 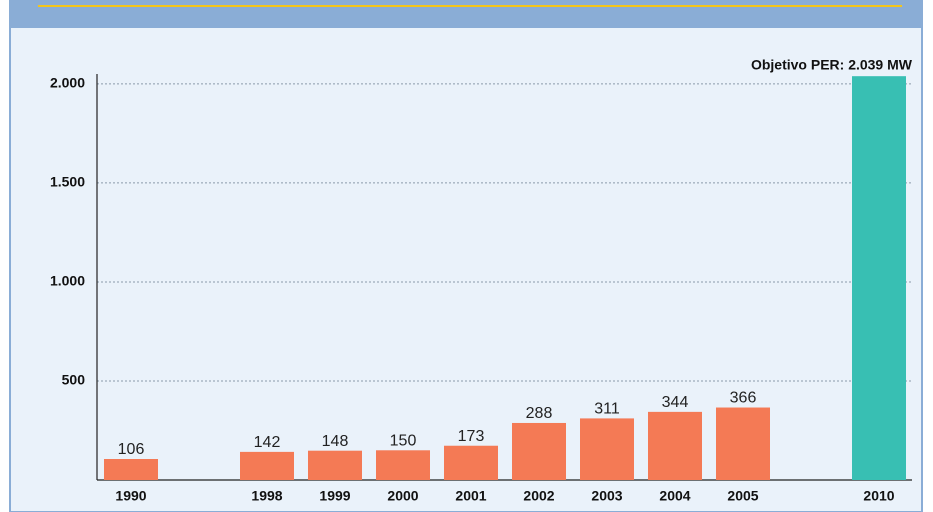 What do you see at coordinates (403, 441) in the screenshot?
I see `data-label: 150` at bounding box center [403, 441].